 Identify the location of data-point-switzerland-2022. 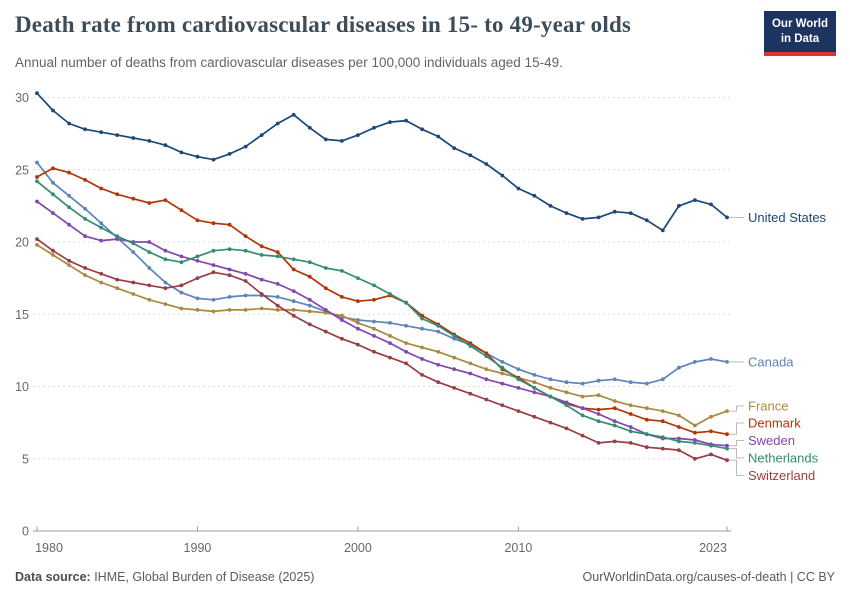
(711, 454).